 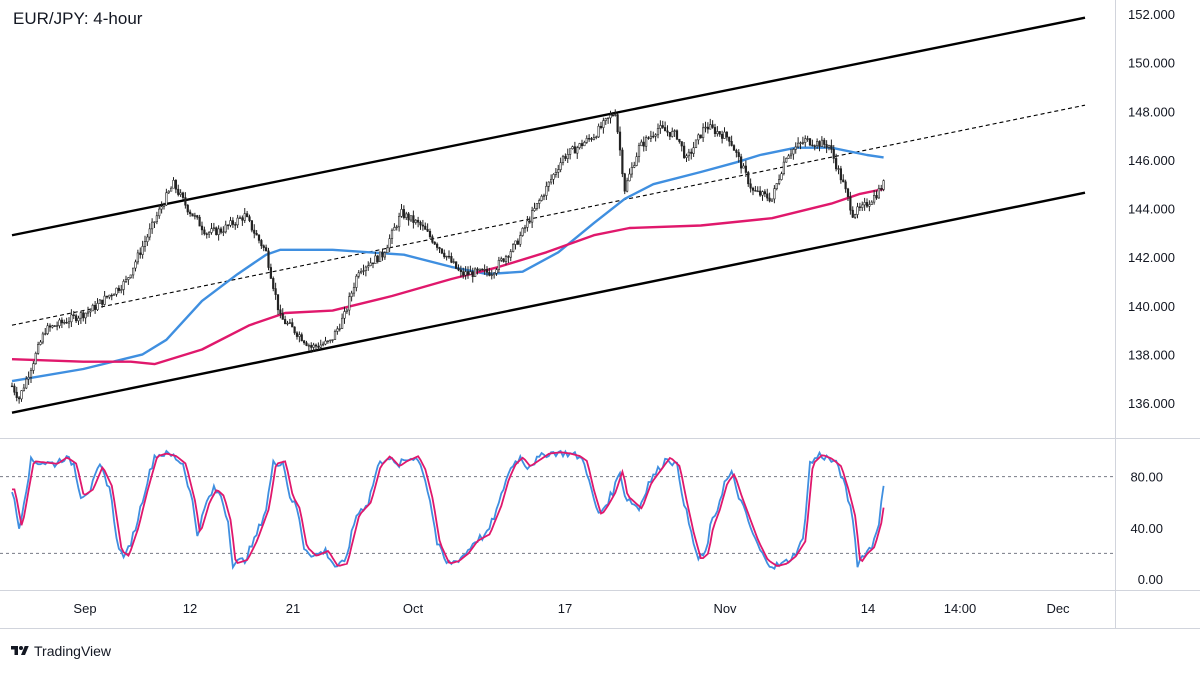 I want to click on time-tick-label: 21, so click(x=293, y=608).